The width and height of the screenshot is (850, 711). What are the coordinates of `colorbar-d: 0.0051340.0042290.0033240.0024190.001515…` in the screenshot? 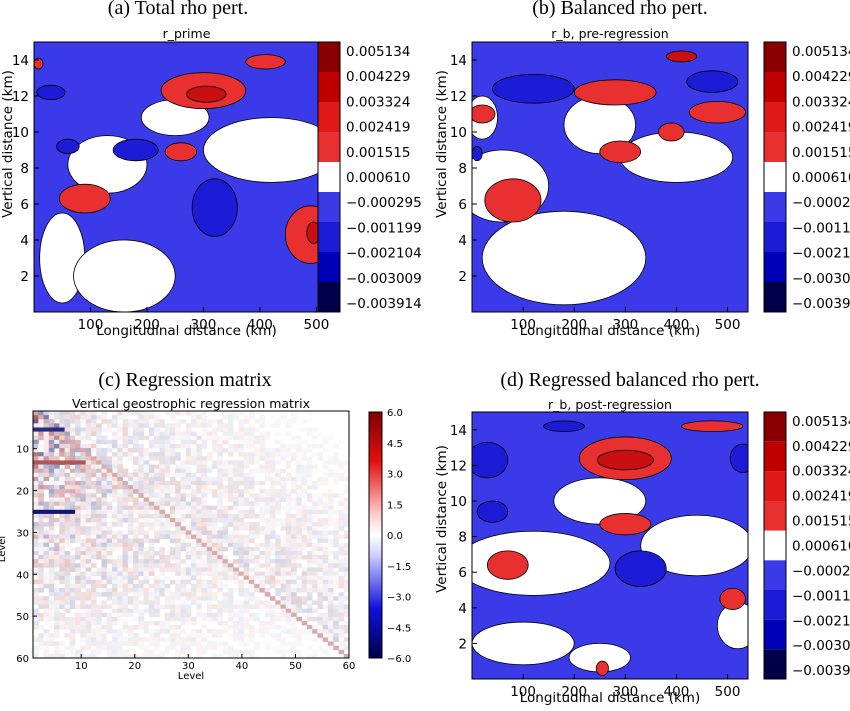 It's located at (806, 545).